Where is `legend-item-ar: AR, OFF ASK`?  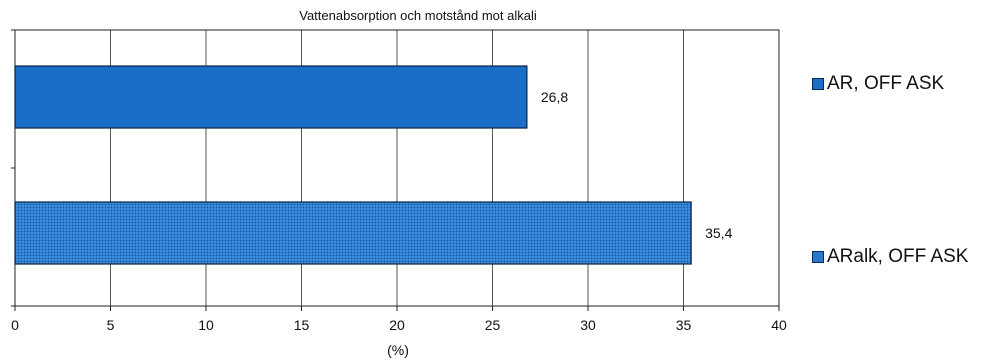
legend-item-ar: AR, OFF ASK is located at coordinates (878, 84).